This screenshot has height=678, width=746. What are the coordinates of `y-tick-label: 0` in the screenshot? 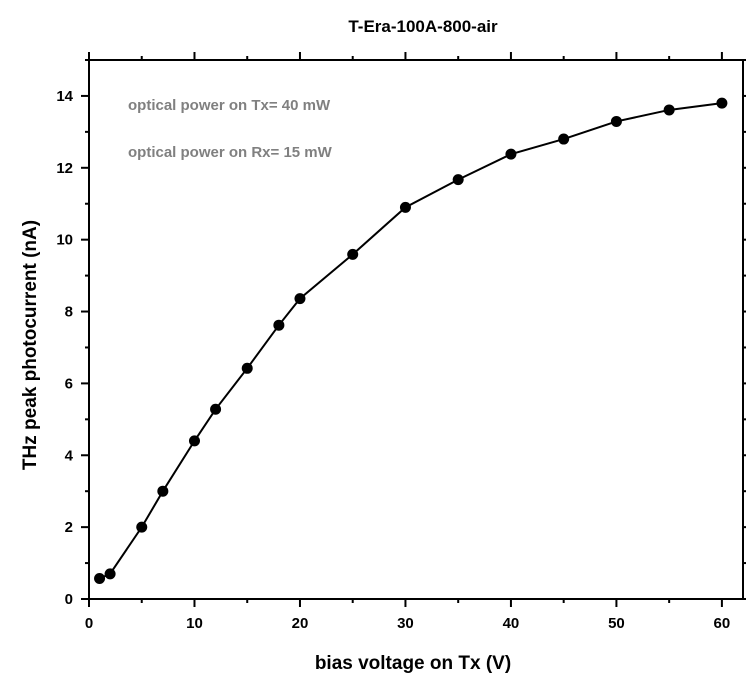 It's located at (69, 599).